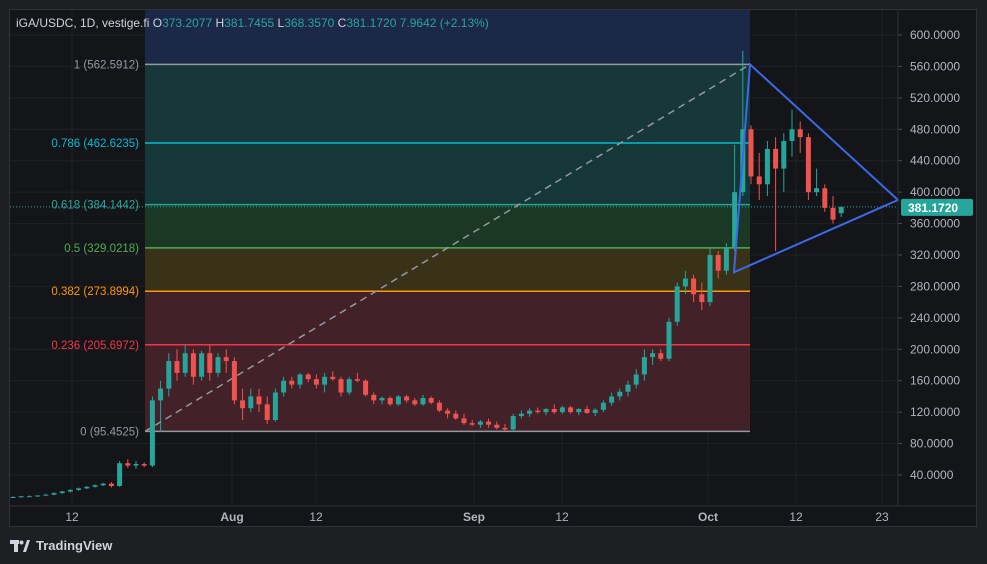 The image size is (987, 564). I want to click on tradingview-logo-icon, so click(20, 545).